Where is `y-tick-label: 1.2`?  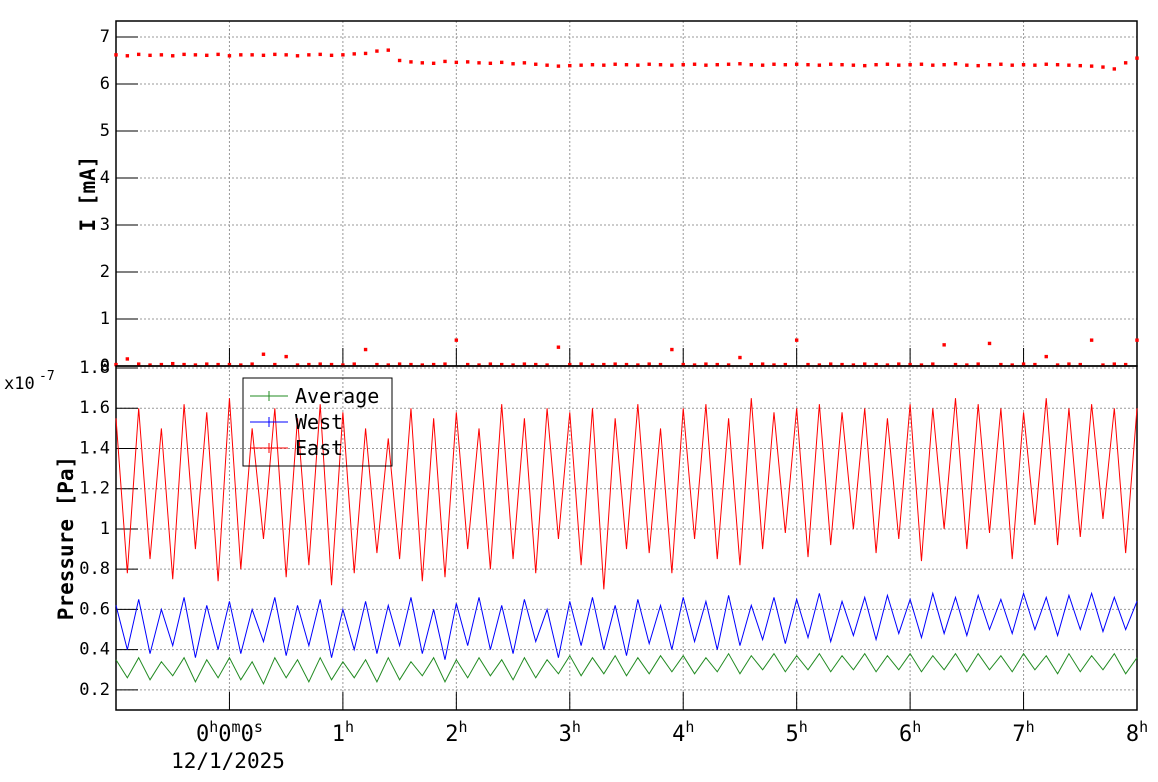
y-tick-label: 1.2 is located at coordinates (94, 489).